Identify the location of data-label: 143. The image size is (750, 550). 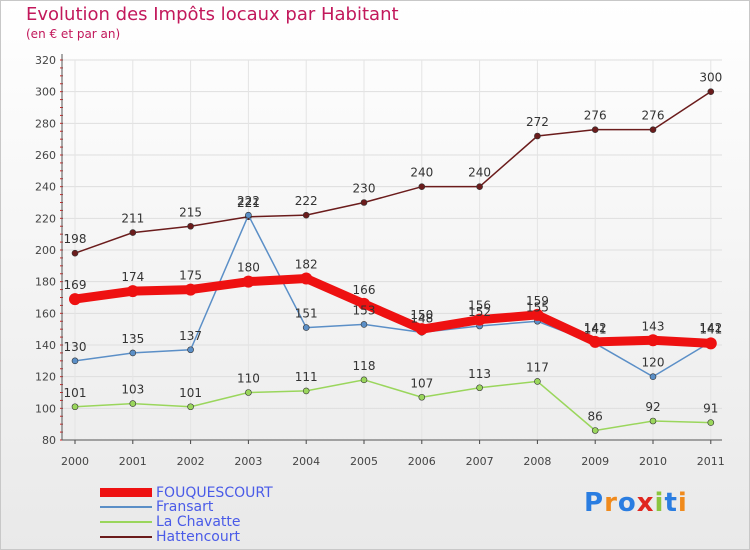
(653, 326).